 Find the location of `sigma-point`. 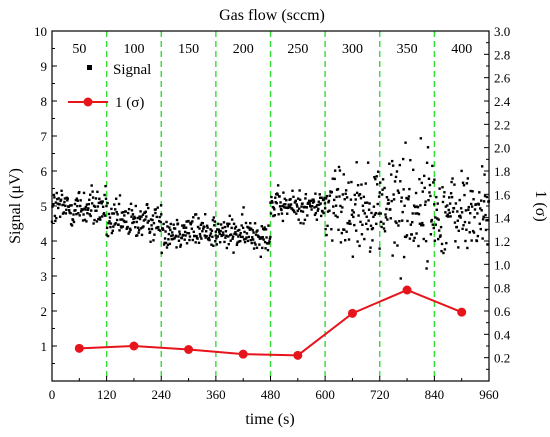

sigma-point is located at coordinates (134, 346).